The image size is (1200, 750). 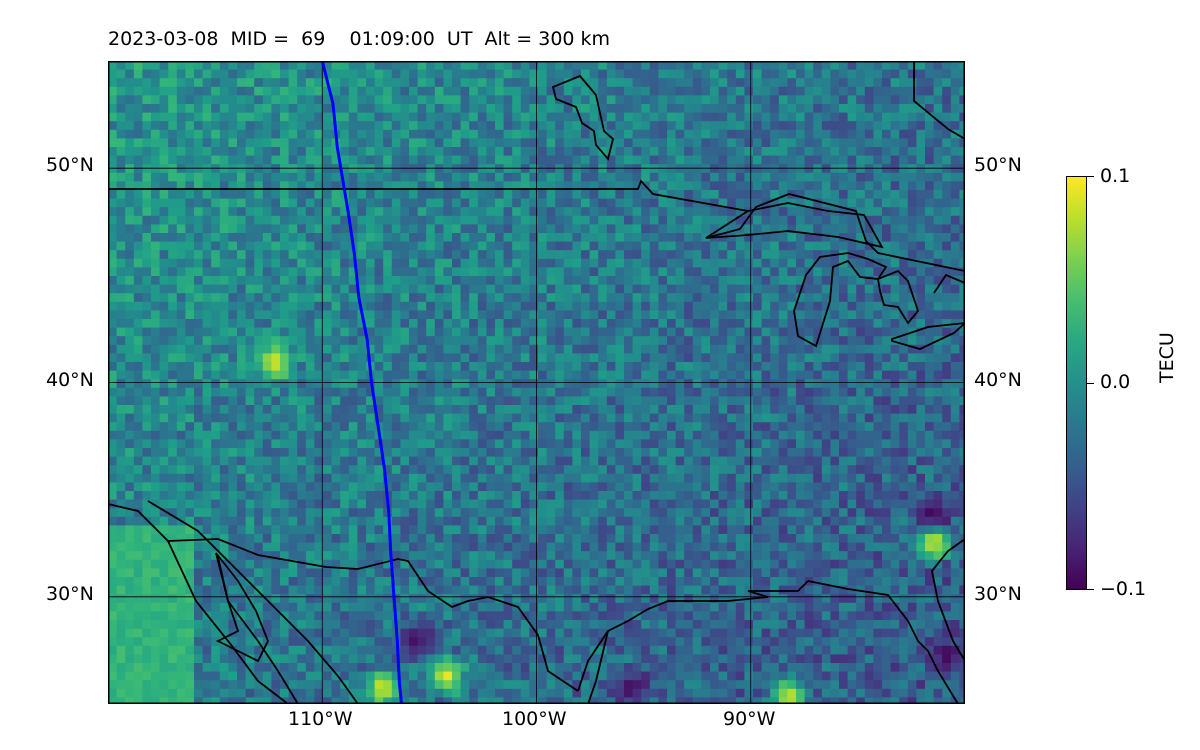 I want to click on colorbar, so click(x=1076, y=383).